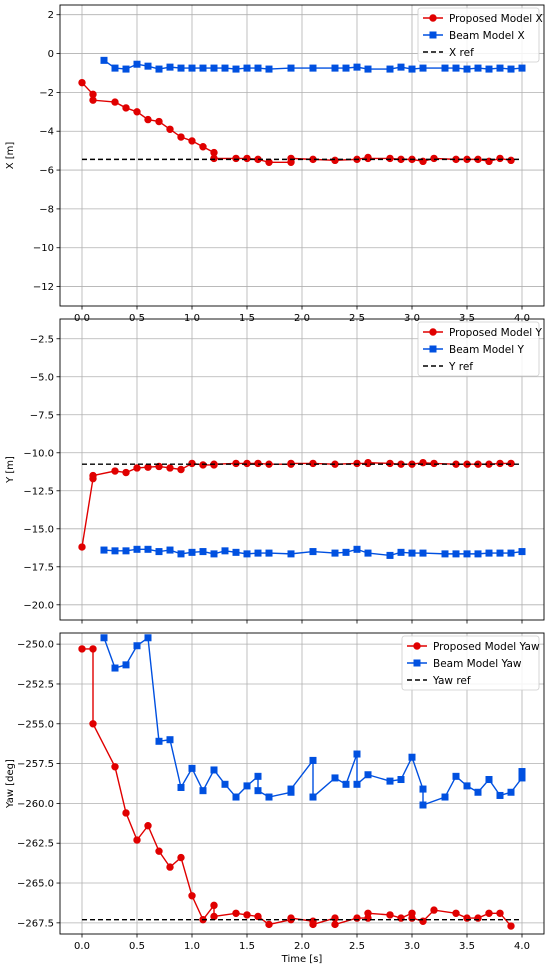  What do you see at coordinates (10, 784) in the screenshot?
I see `y-axis-label: Yaw [deg]` at bounding box center [10, 784].